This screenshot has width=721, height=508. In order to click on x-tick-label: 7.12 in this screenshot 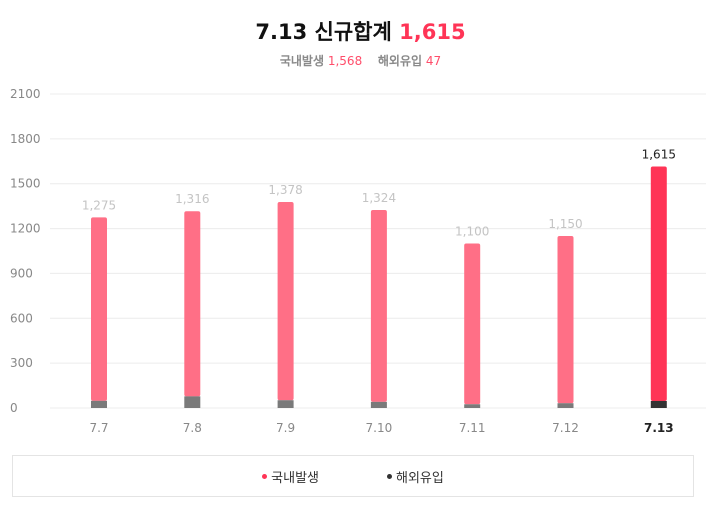, I will do `click(565, 428)`.